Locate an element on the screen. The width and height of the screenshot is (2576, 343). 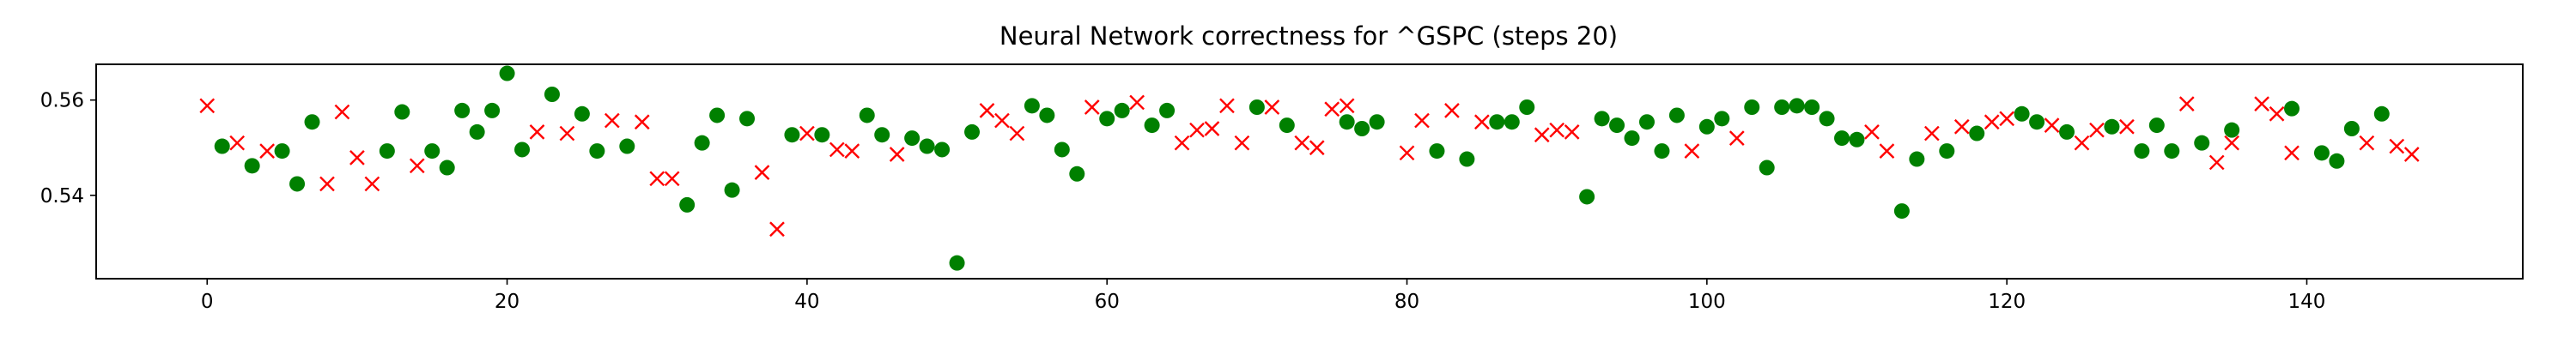
x-tick-label: 40 is located at coordinates (806, 302).